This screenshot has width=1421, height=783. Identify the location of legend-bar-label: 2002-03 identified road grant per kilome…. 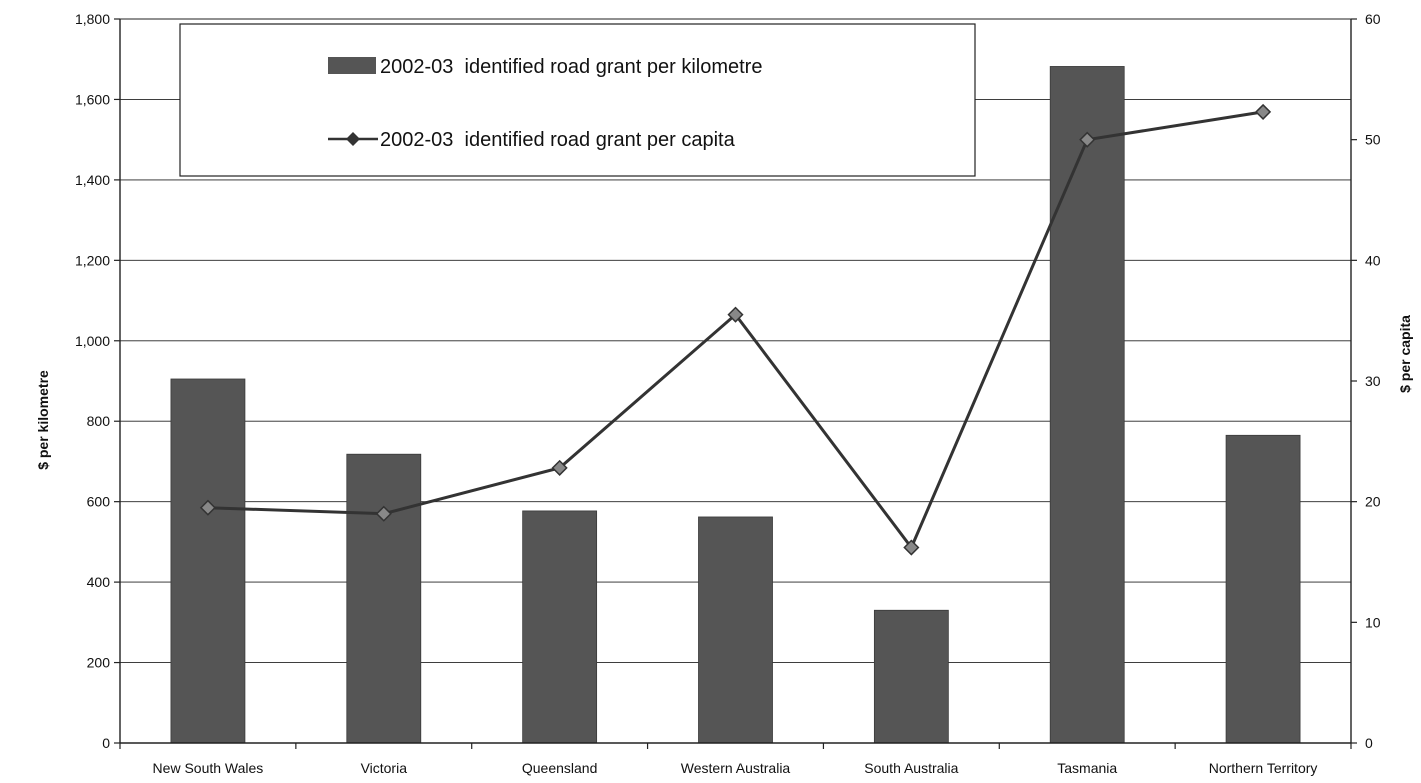
(571, 67).